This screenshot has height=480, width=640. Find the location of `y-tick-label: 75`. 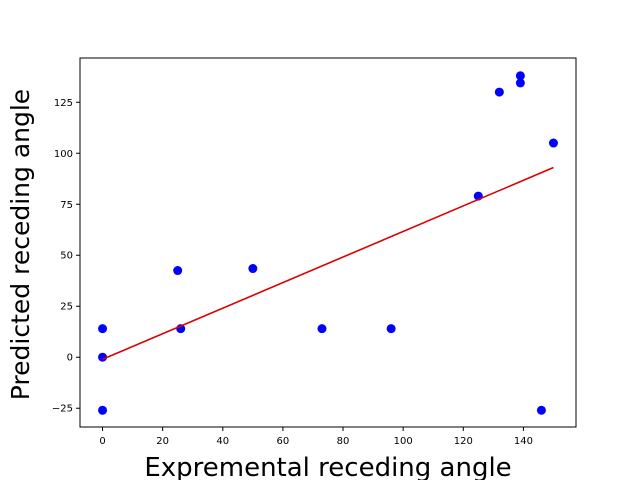

y-tick-label: 75 is located at coordinates (66, 205).